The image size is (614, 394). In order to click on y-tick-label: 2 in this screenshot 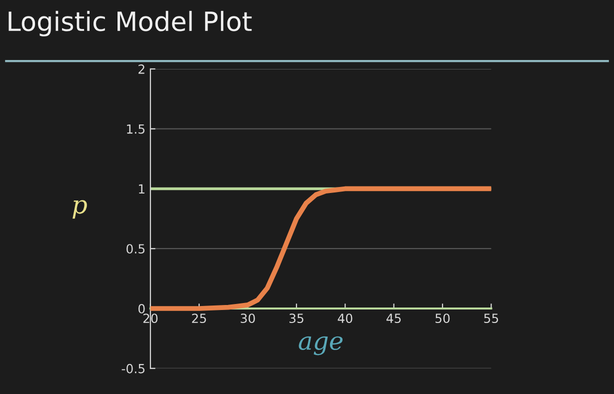, I will do `click(141, 69)`.